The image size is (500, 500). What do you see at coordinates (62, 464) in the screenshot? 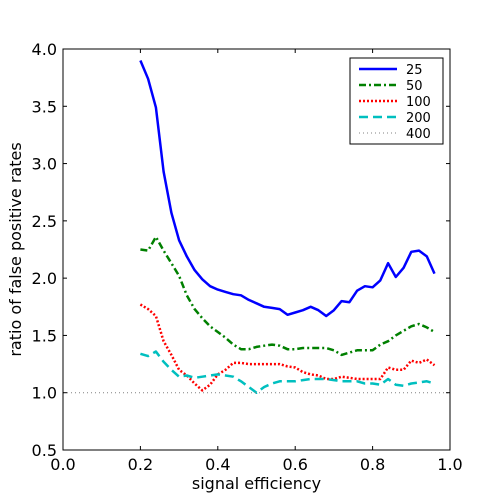
I see `x-tick-label: 0.0` at bounding box center [62, 464].